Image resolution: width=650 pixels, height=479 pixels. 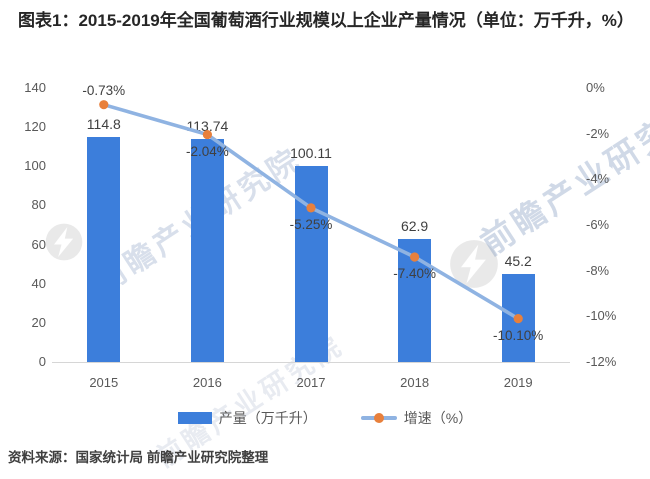 What do you see at coordinates (601, 316) in the screenshot?
I see `y-axis-tick-right: -10%` at bounding box center [601, 316].